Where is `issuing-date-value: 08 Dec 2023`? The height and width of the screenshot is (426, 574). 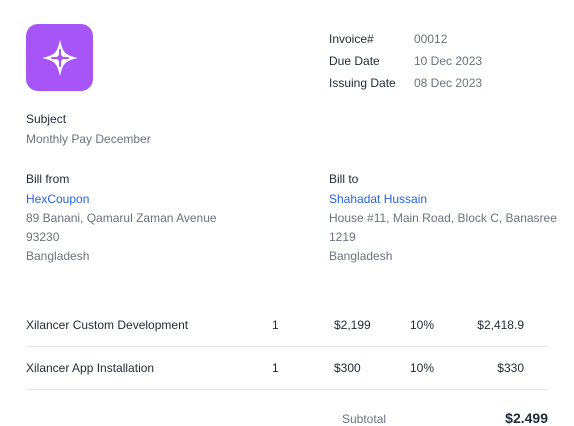 issuing-date-value: 08 Dec 2023 is located at coordinates (448, 83).